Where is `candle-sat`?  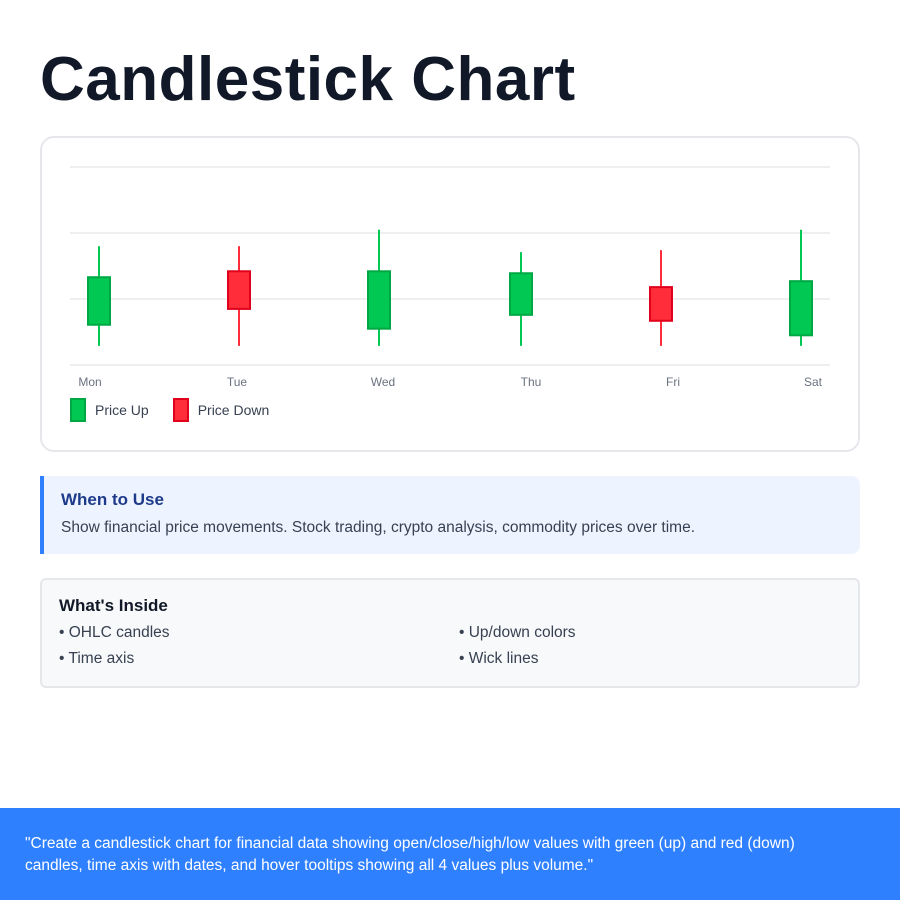
candle-sat is located at coordinates (801, 308).